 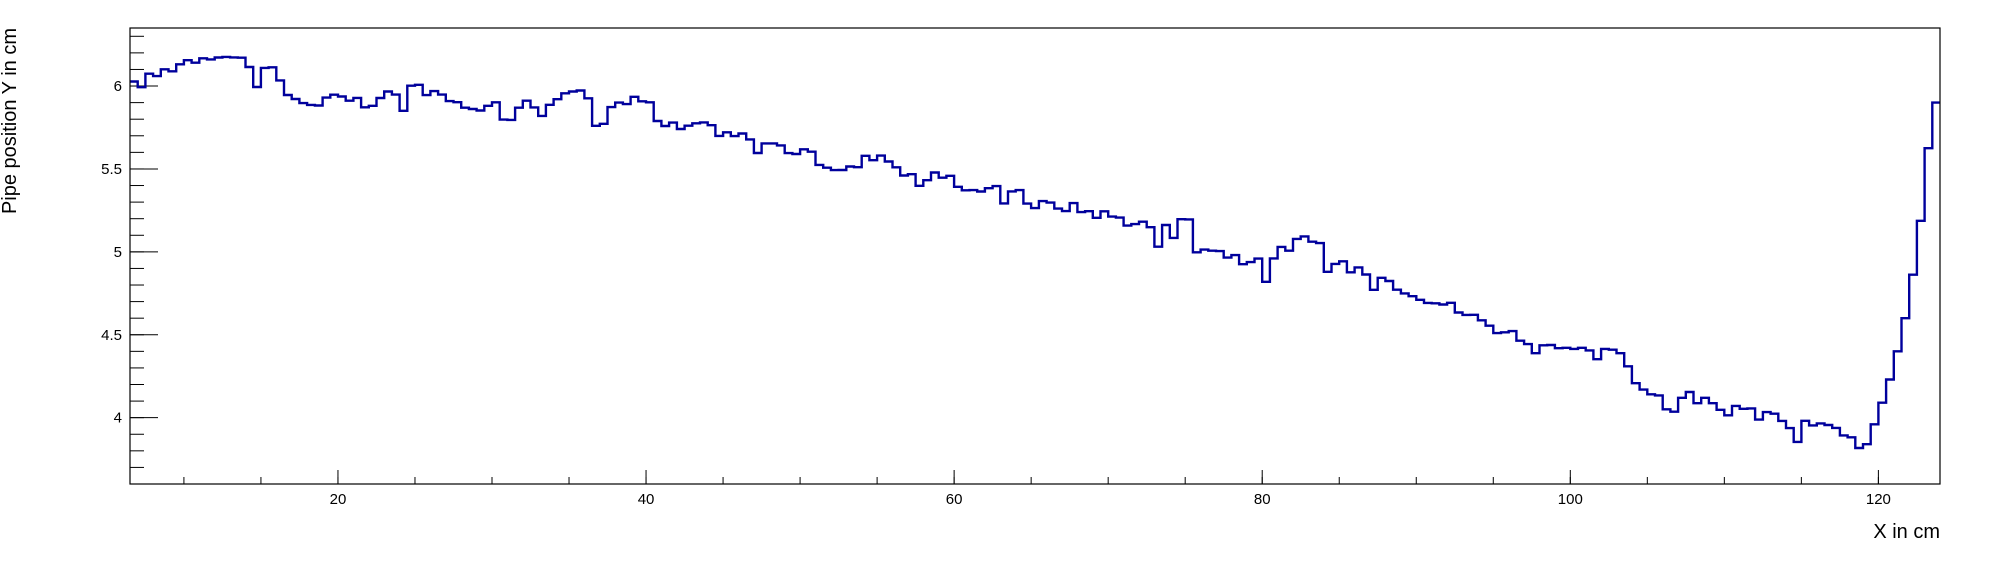 What do you see at coordinates (111, 169) in the screenshot?
I see `y-tick-label: 5.5` at bounding box center [111, 169].